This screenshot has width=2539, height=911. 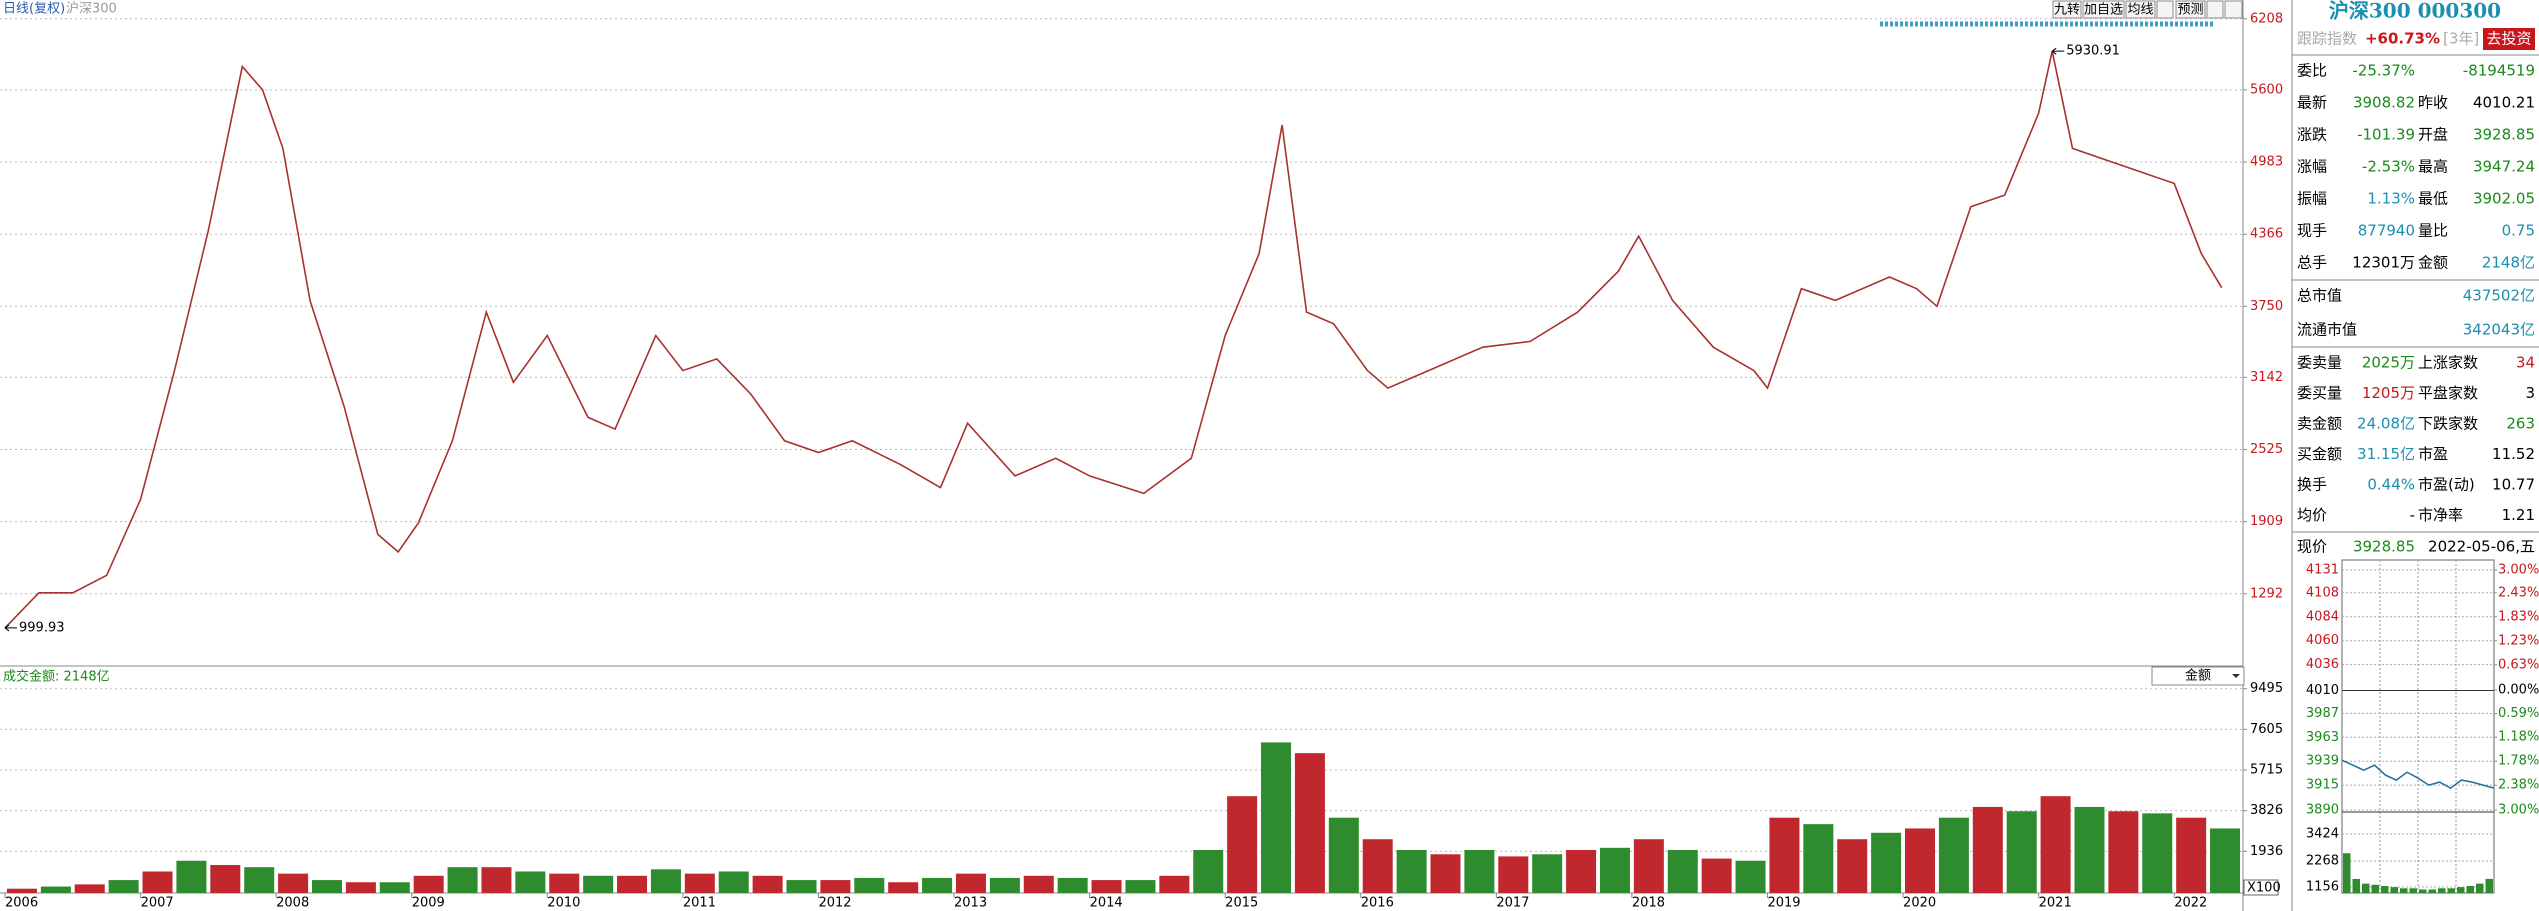 What do you see at coordinates (2509, 39) in the screenshot?
I see `invest-button` at bounding box center [2509, 39].